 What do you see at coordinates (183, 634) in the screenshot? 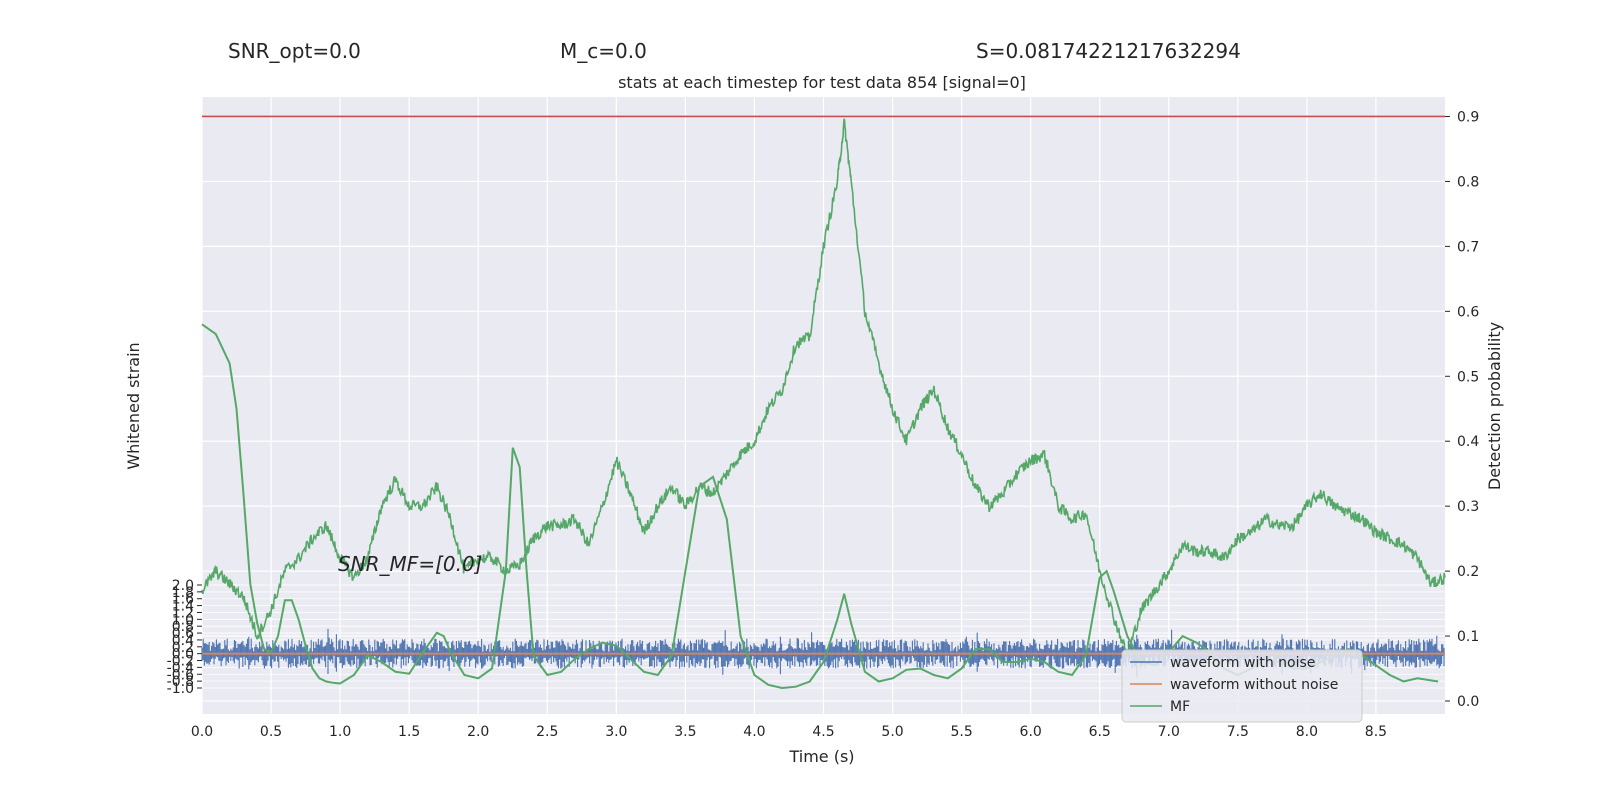
I see `left-tick-label-7: 0.6` at bounding box center [183, 634].